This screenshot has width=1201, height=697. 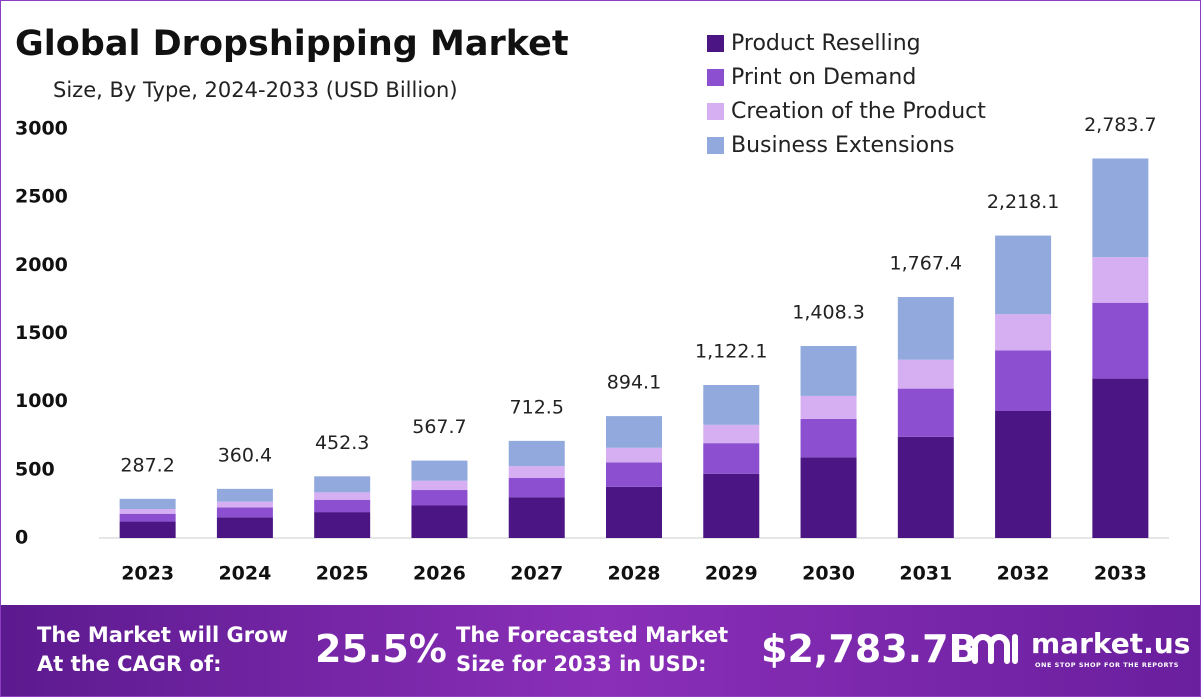 What do you see at coordinates (842, 145) in the screenshot?
I see `legend-label: Business Extensions` at bounding box center [842, 145].